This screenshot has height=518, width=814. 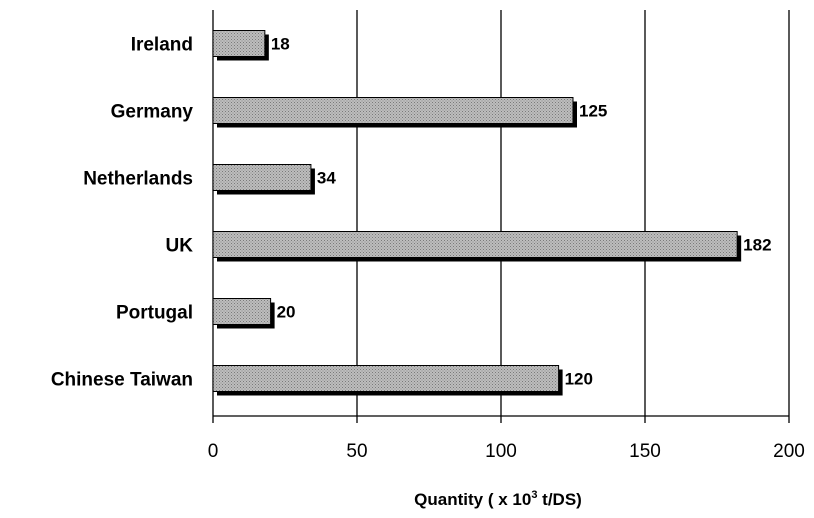 What do you see at coordinates (138, 179) in the screenshot?
I see `category-label: Netherlands` at bounding box center [138, 179].